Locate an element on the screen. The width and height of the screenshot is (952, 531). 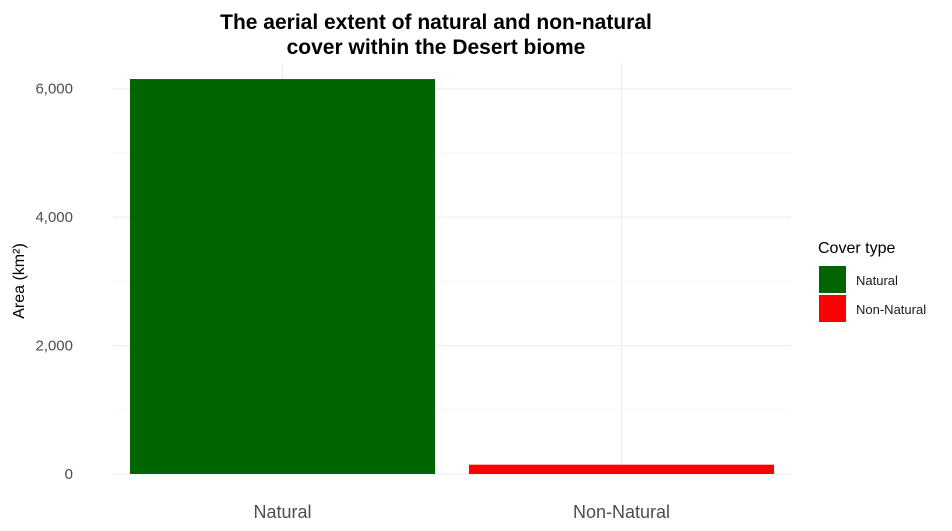
legend-swatch-non-natural is located at coordinates (832, 308).